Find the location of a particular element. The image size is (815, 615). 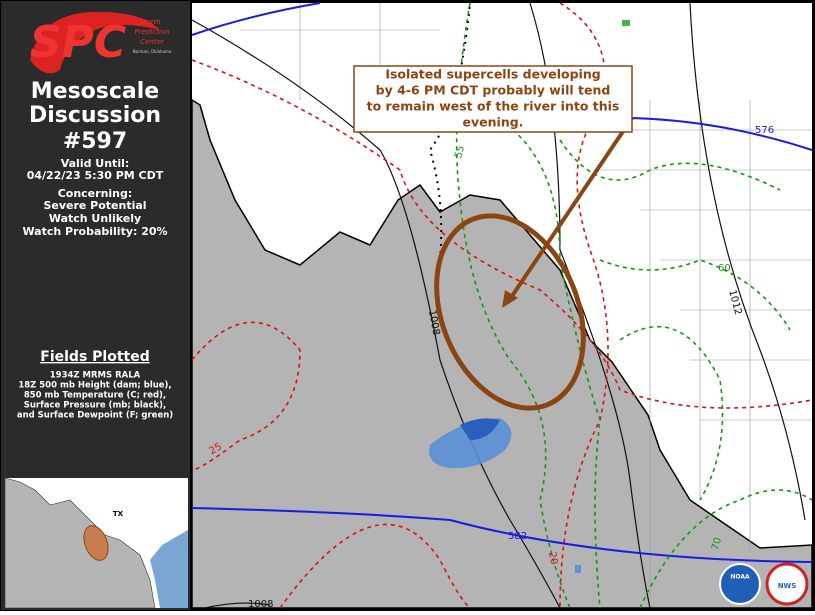

noaa-badge is located at coordinates (740, 584).